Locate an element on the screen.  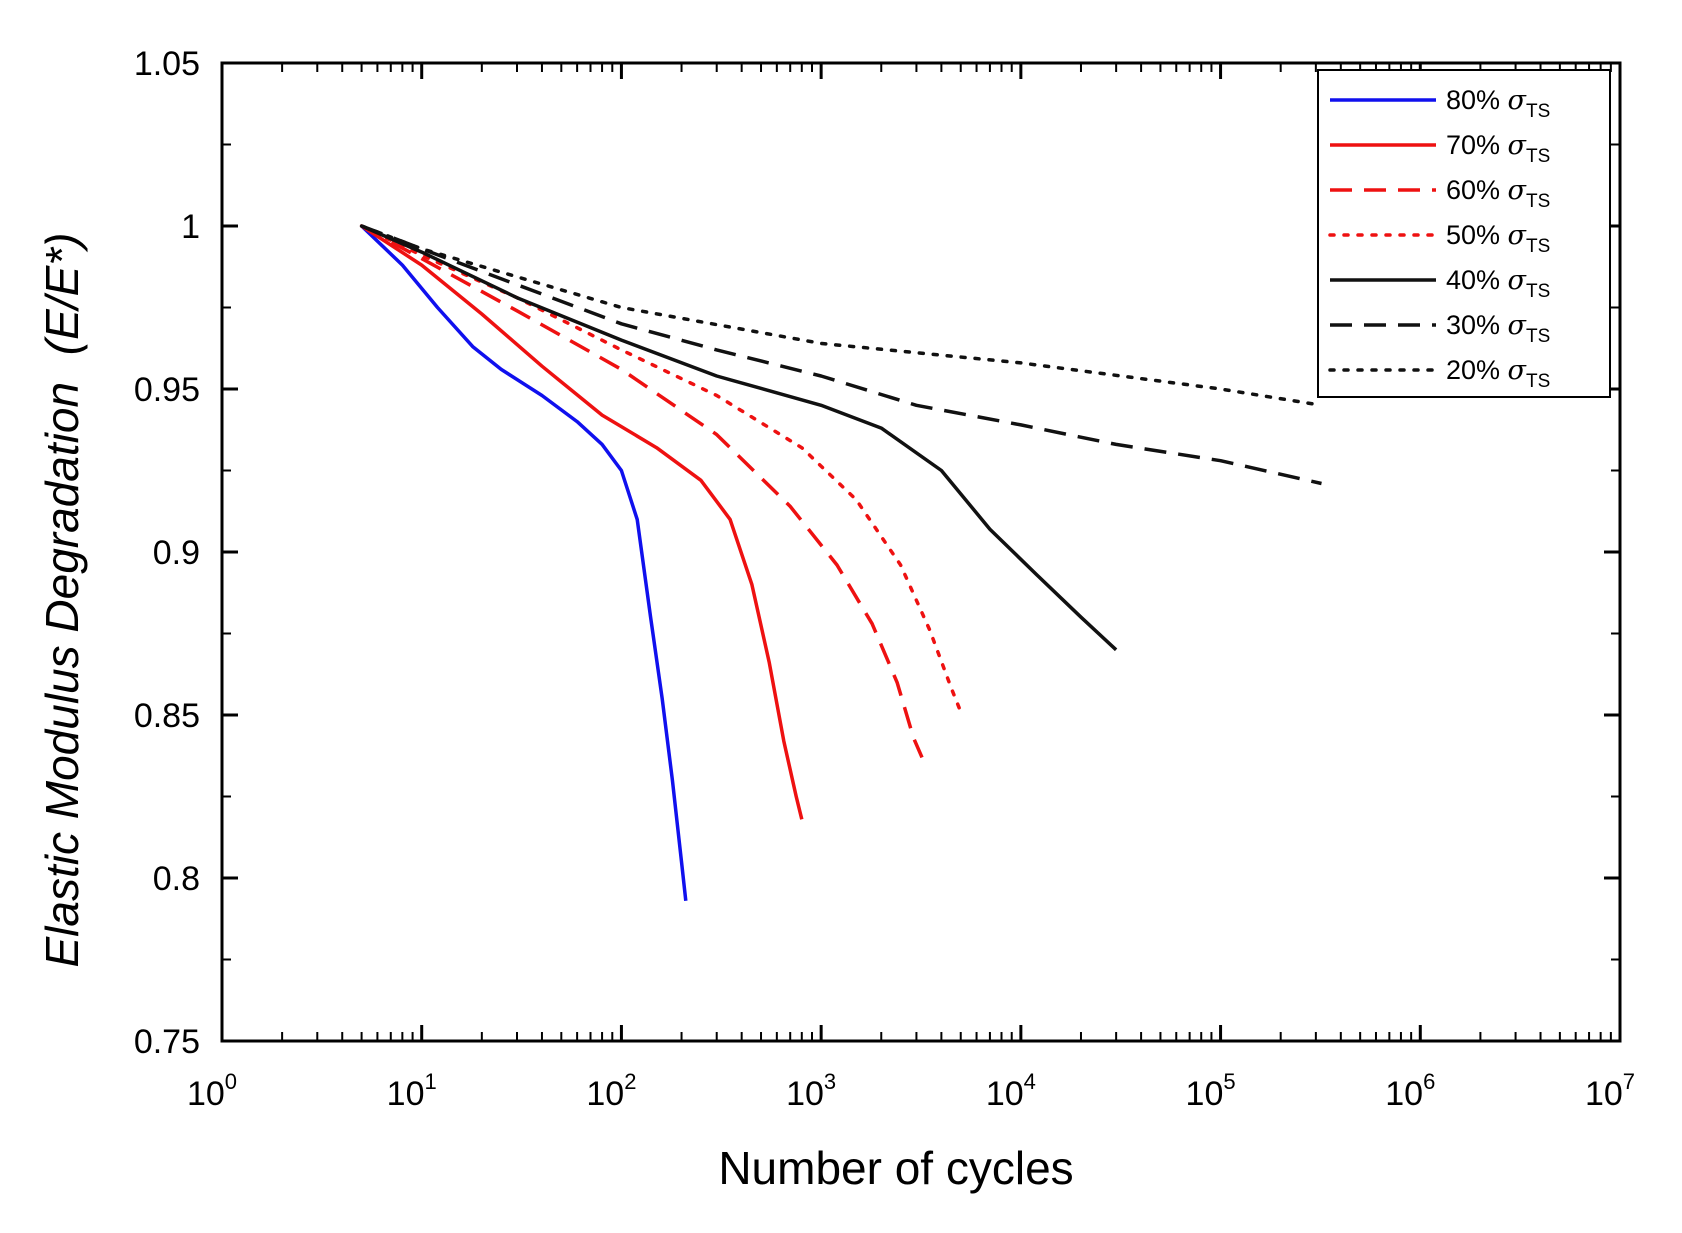
series-line-80pct is located at coordinates (524, 562).